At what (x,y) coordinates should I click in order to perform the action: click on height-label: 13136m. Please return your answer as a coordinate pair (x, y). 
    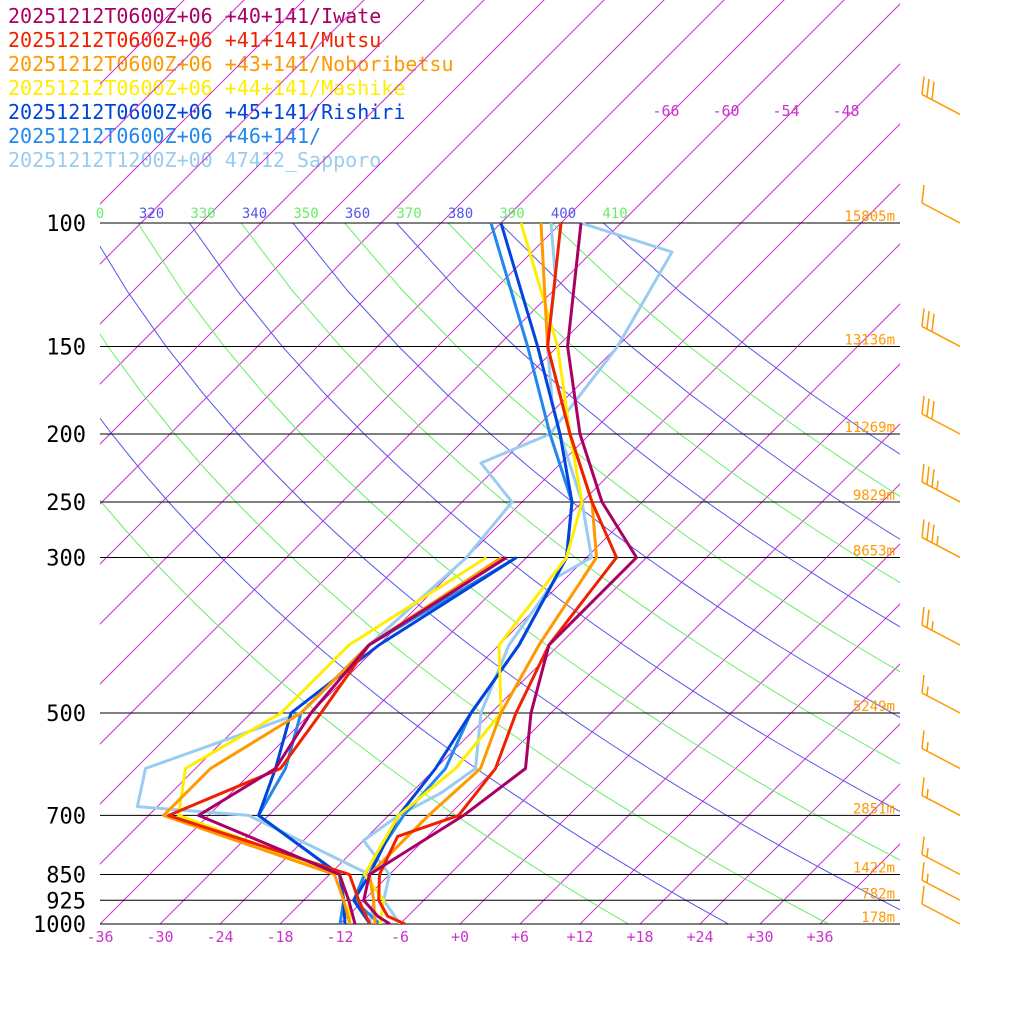
    Looking at the image, I should click on (869, 340).